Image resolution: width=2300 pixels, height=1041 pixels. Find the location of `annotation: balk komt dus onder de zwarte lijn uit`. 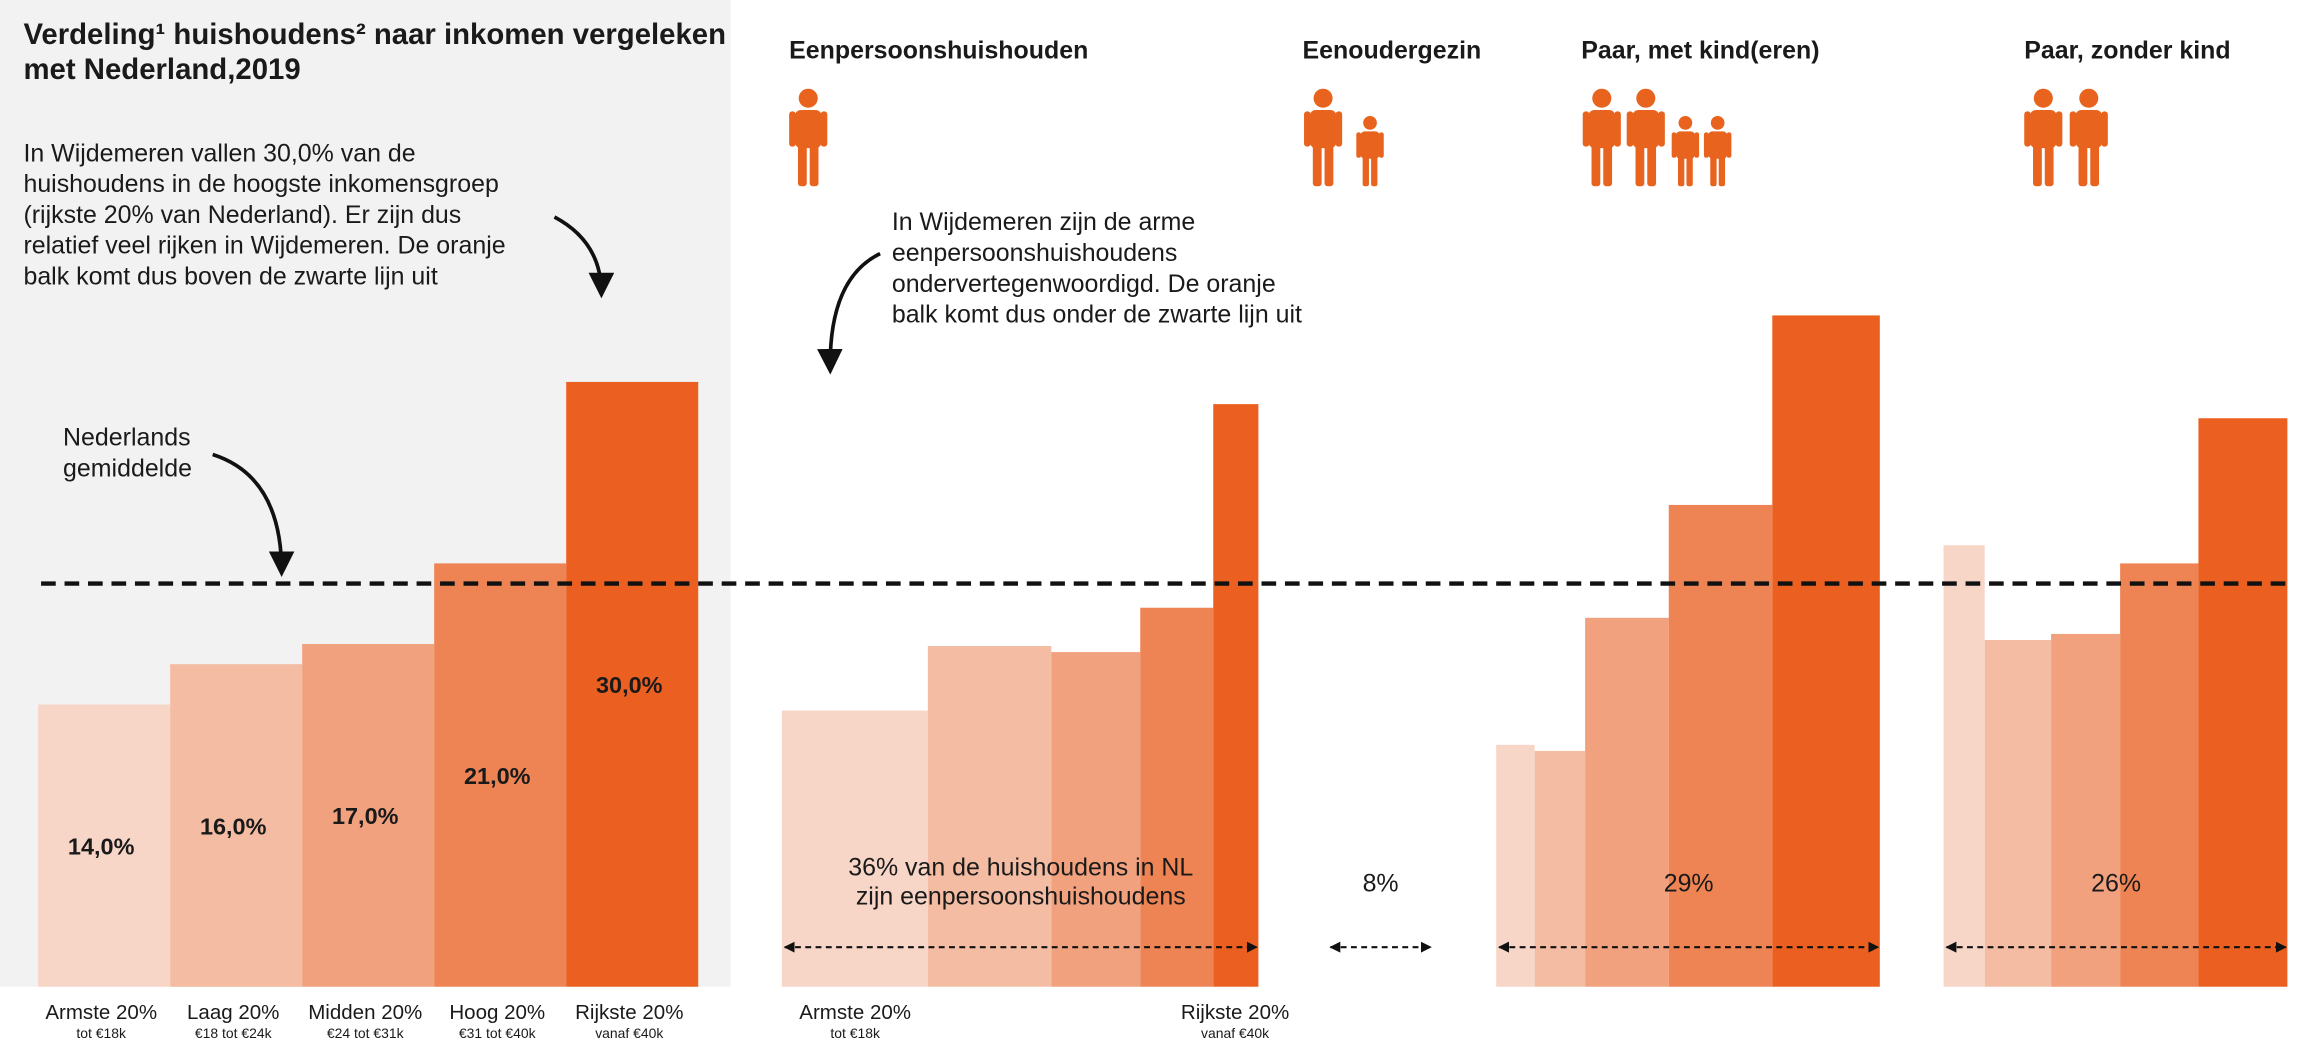

annotation: balk komt dus onder de zwarte lijn uit is located at coordinates (1097, 315).